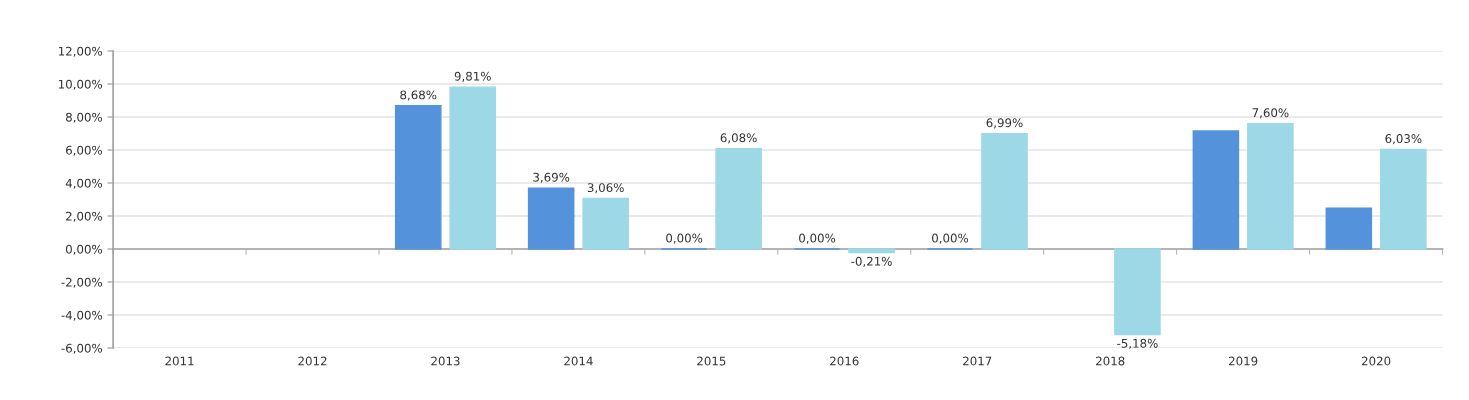  What do you see at coordinates (977, 361) in the screenshot?
I see `x-tick-label: 2017` at bounding box center [977, 361].